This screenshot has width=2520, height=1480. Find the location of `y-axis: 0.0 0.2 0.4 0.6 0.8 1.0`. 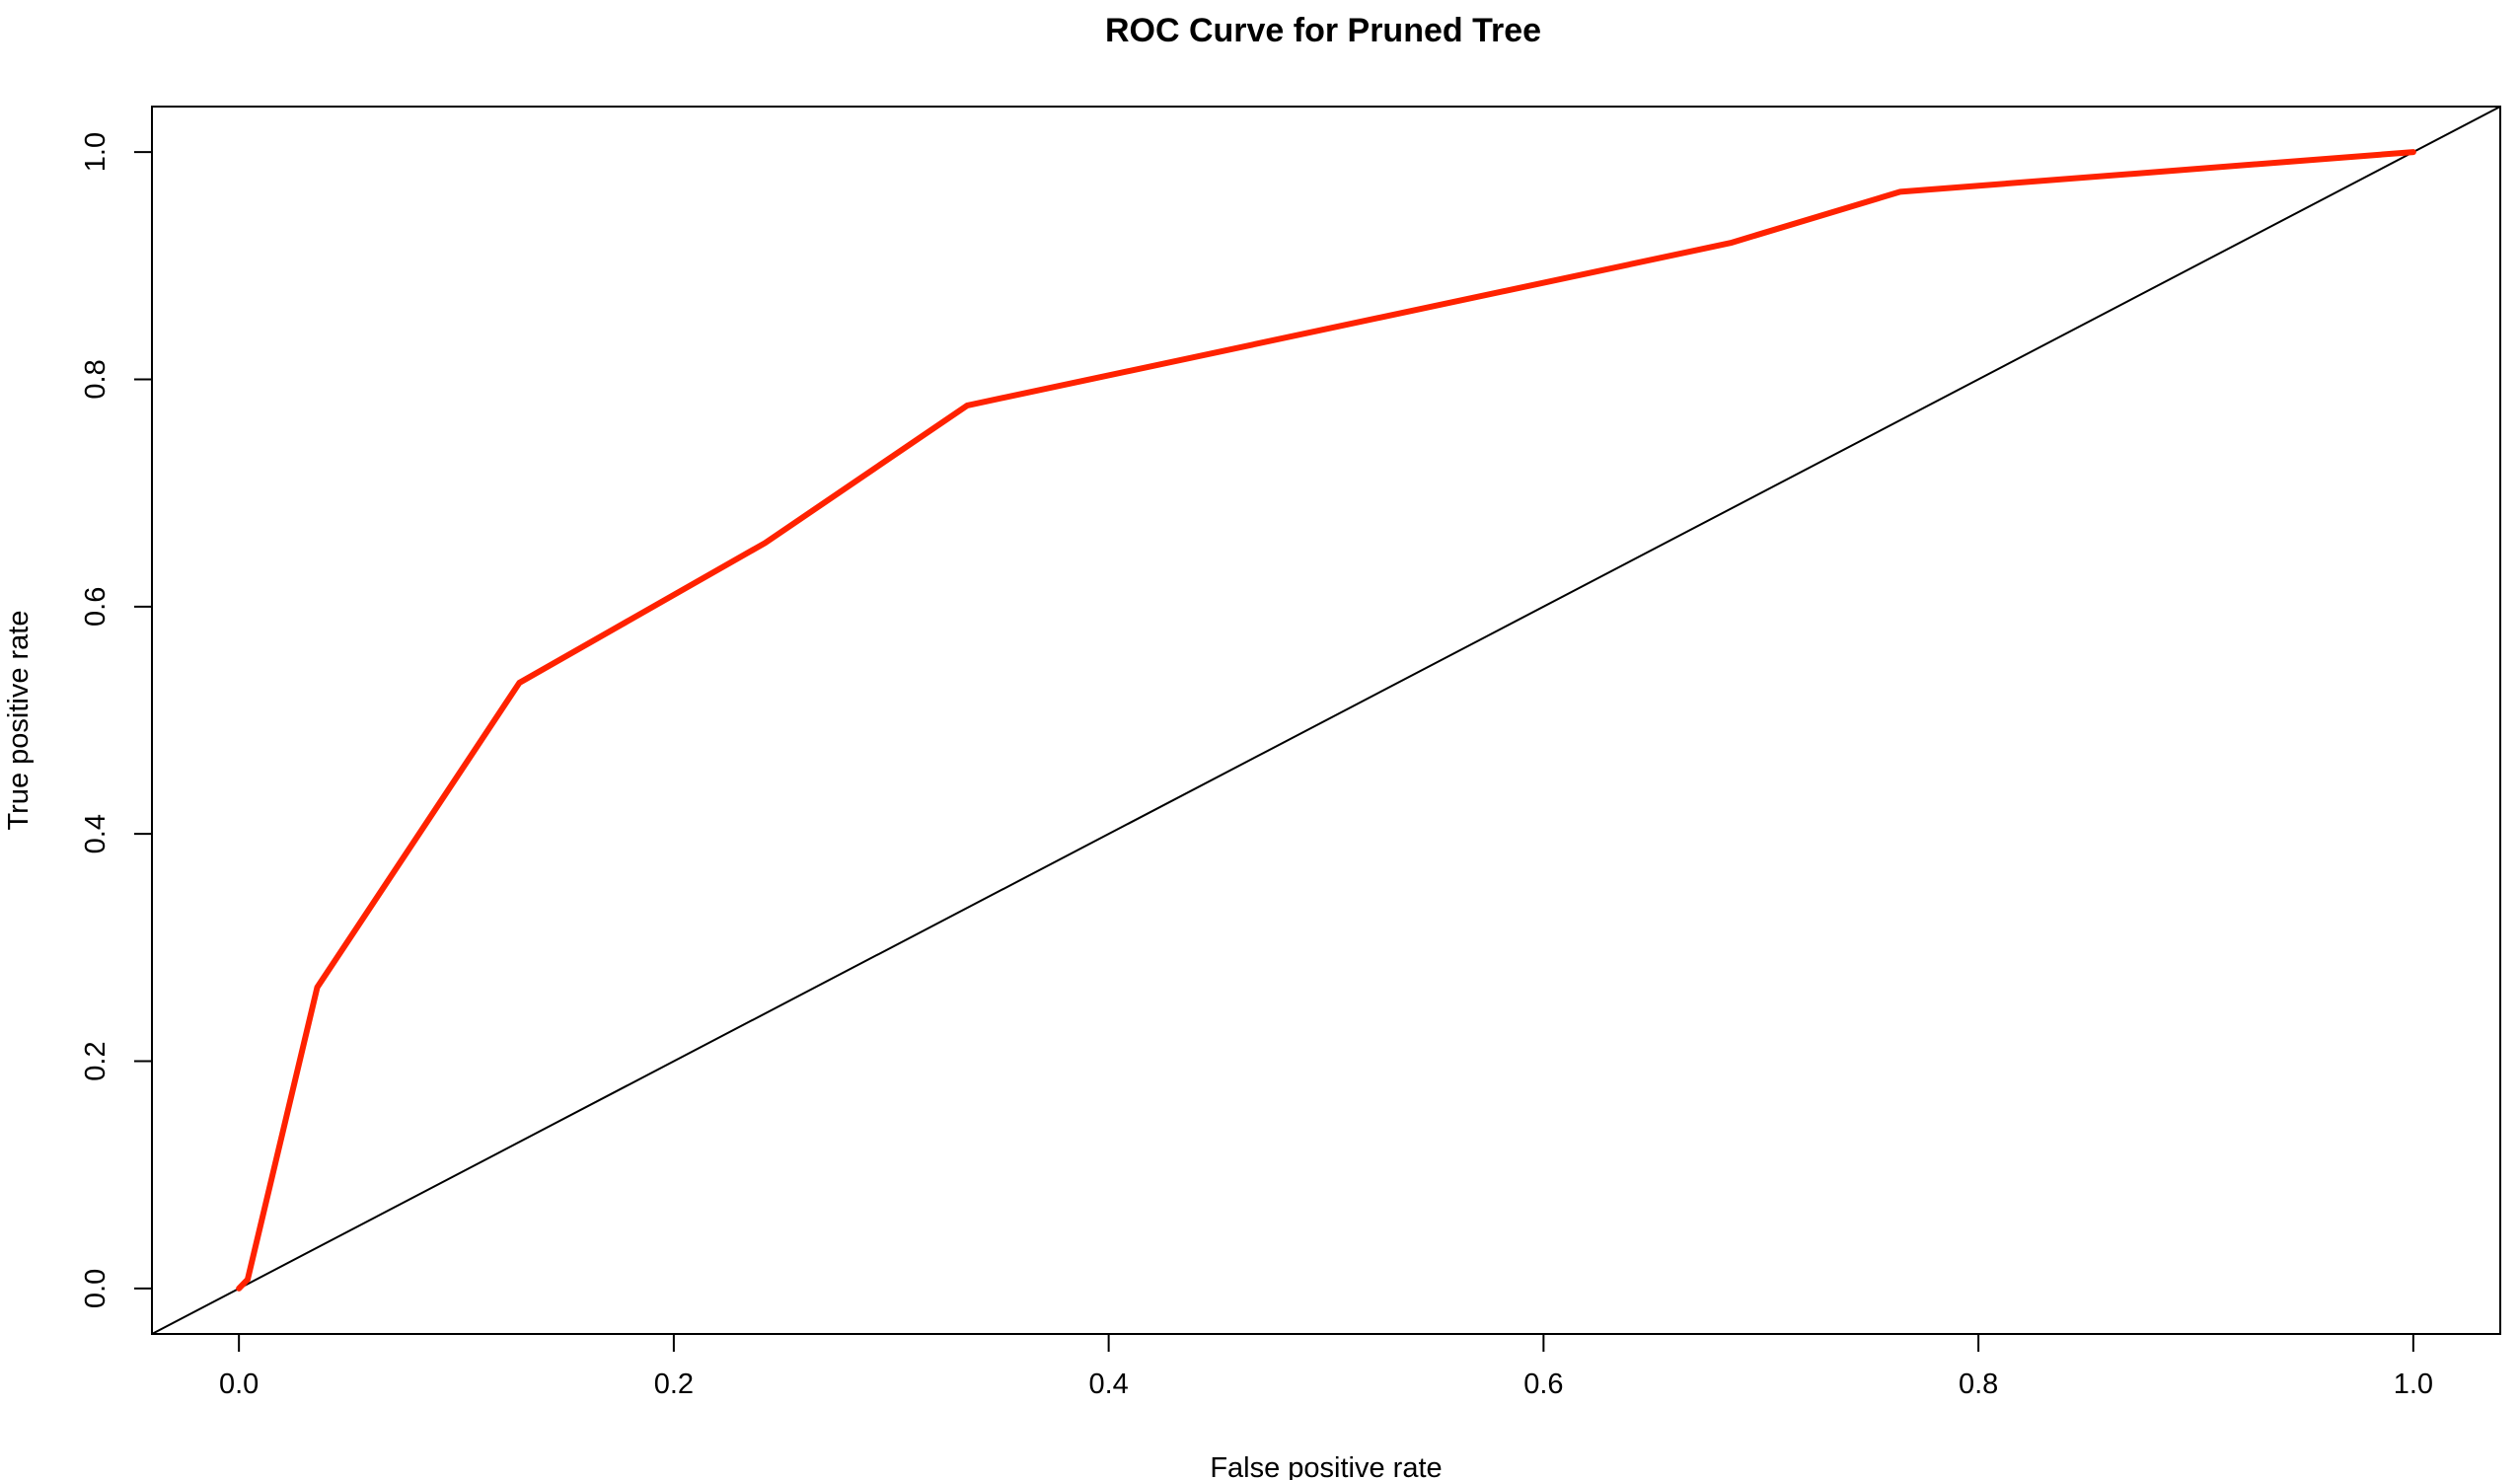

y-axis: 0.0 0.2 0.4 0.6 0.8 1.0 is located at coordinates (116, 720).